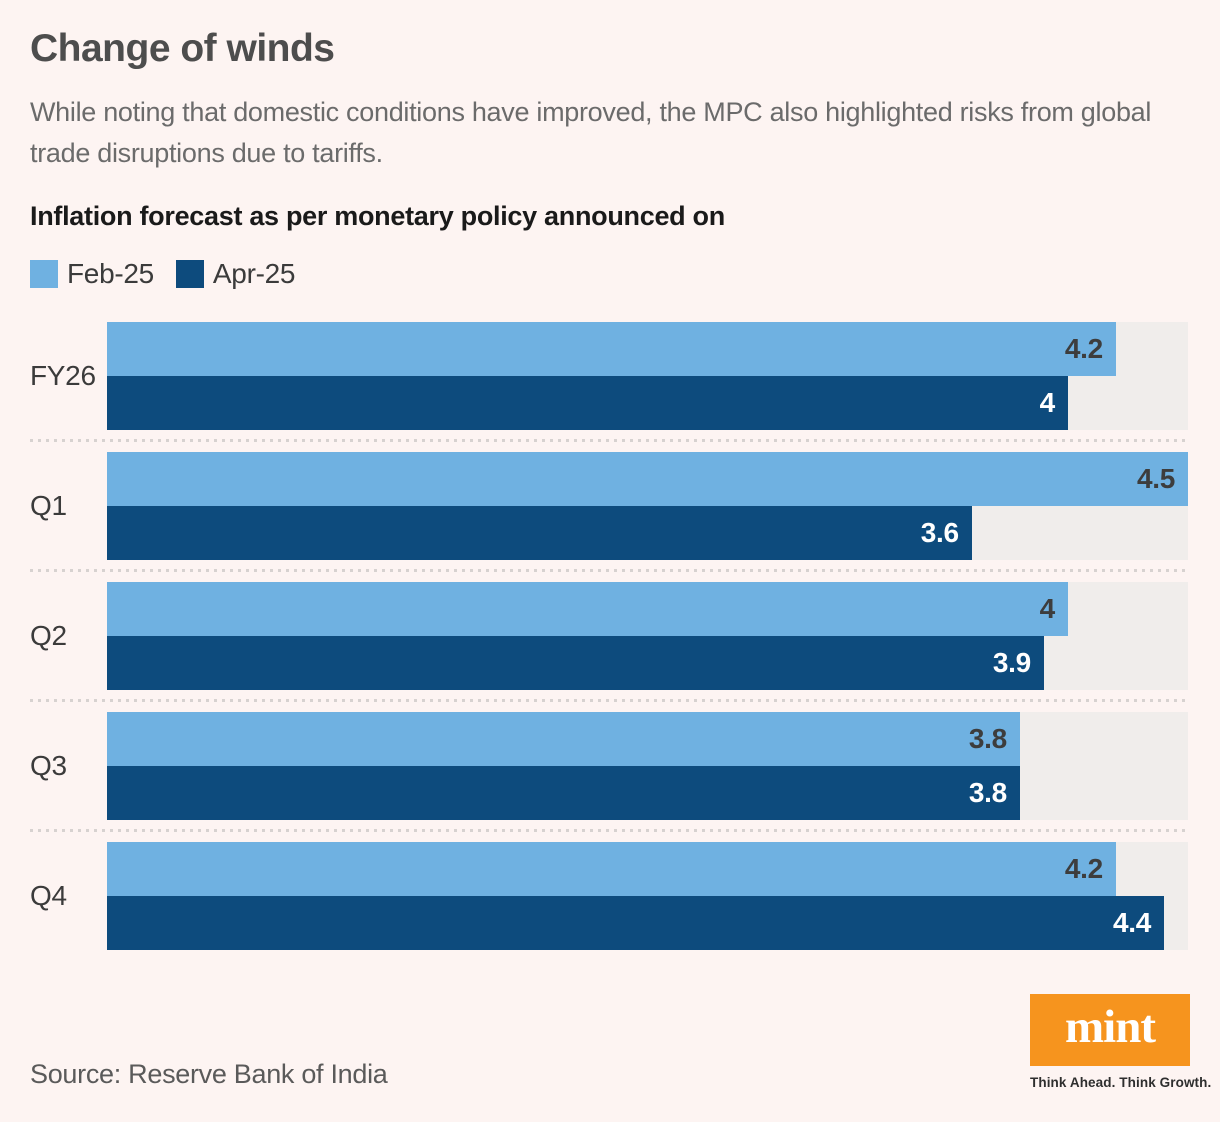 The width and height of the screenshot is (1220, 1122). What do you see at coordinates (48, 635) in the screenshot?
I see `category-label: Q2` at bounding box center [48, 635].